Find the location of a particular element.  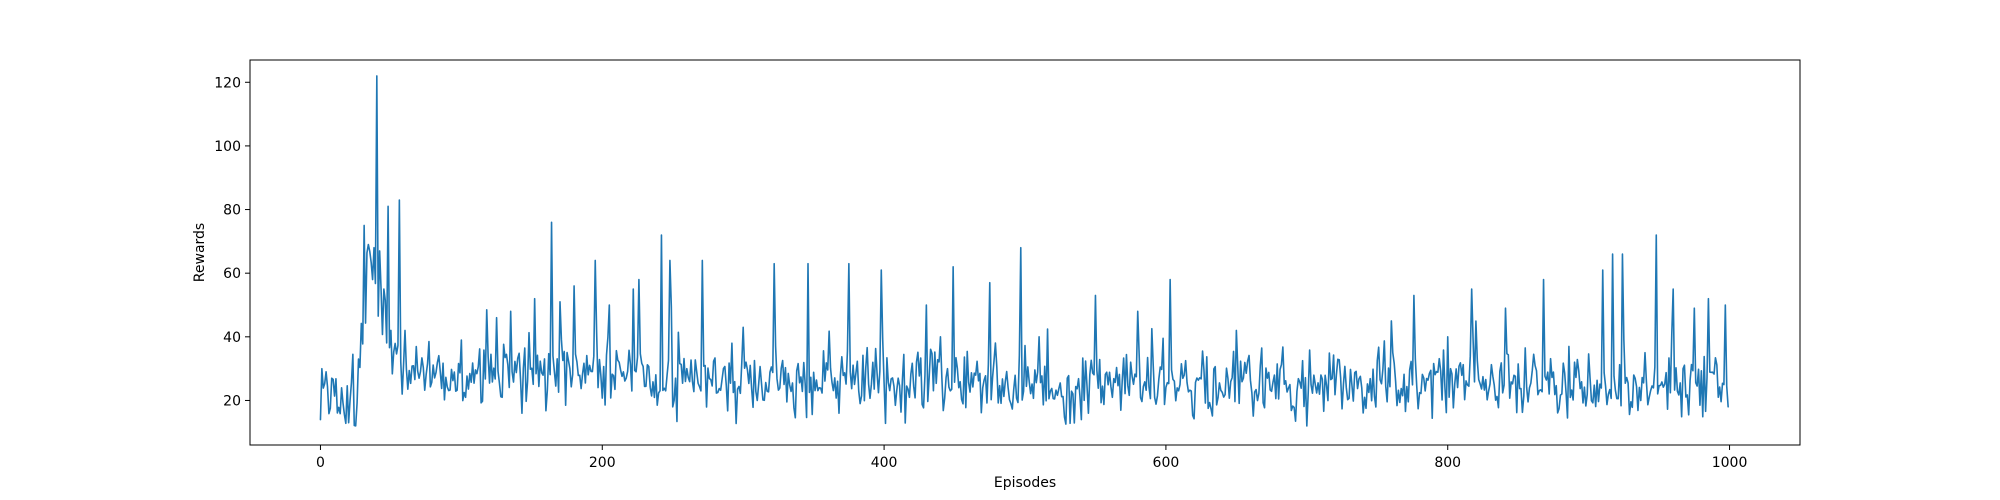

y-tick-label: 40 is located at coordinates (232, 338).